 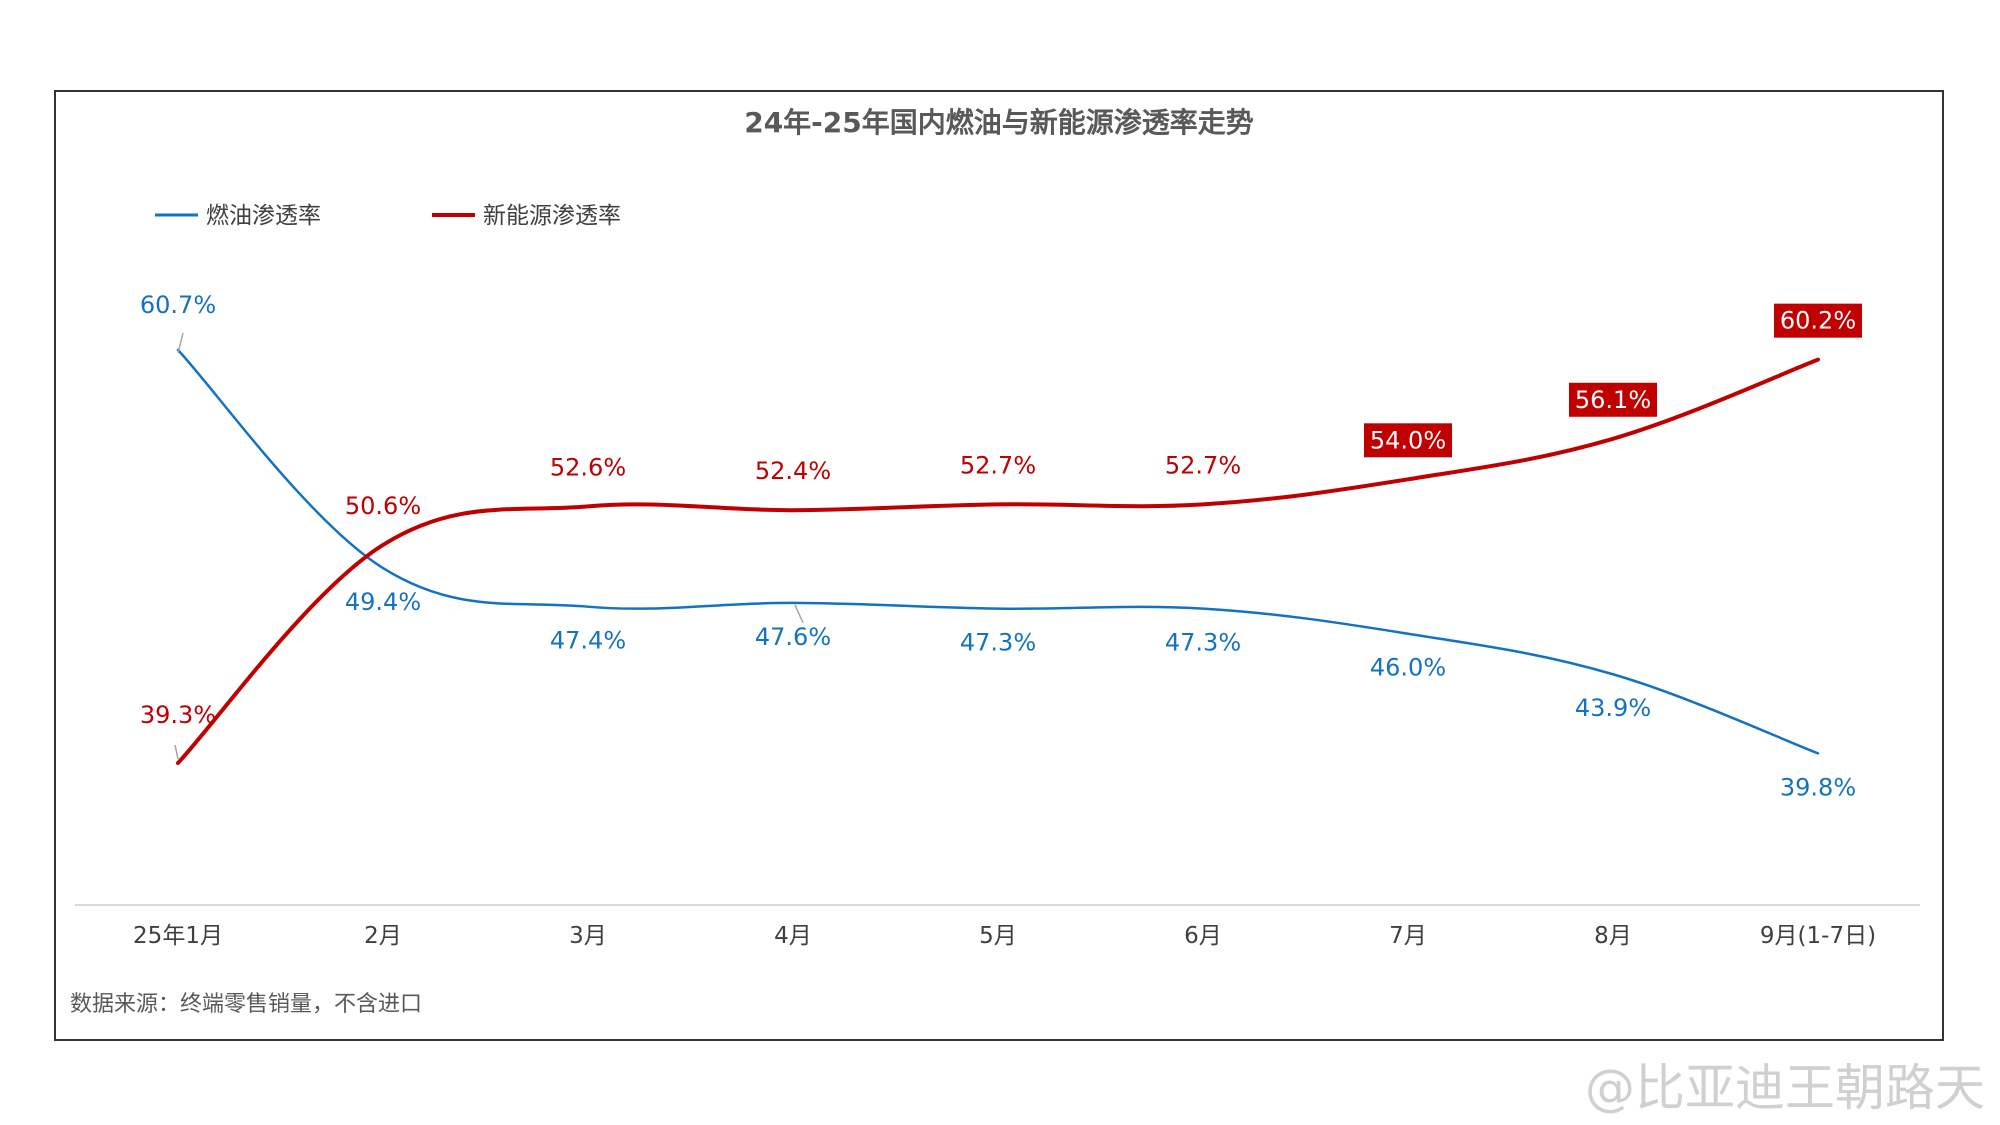 What do you see at coordinates (1408, 936) in the screenshot?
I see `x-tick-label: 7月` at bounding box center [1408, 936].